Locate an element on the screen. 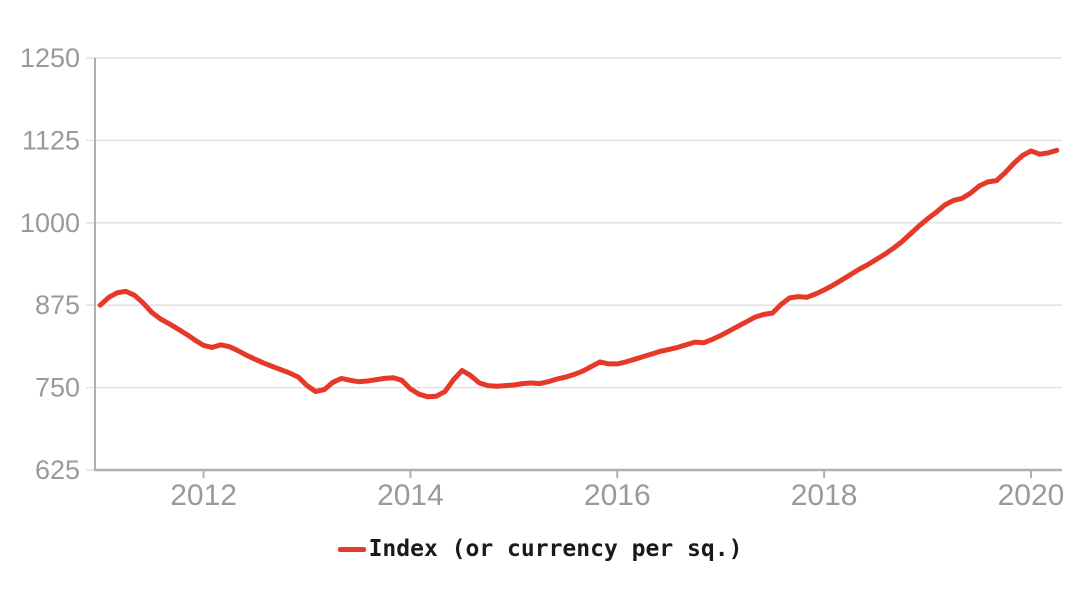 The image size is (1080, 600). legend-line-marker is located at coordinates (351, 549).